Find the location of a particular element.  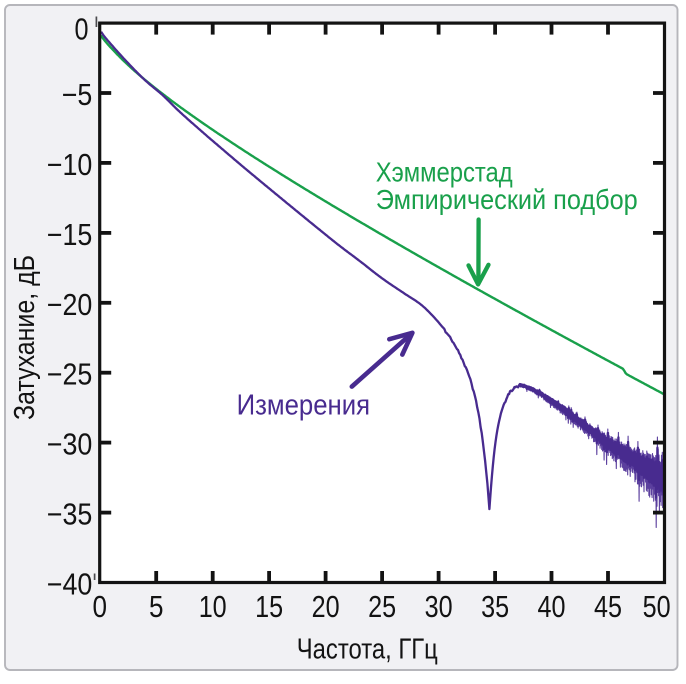

svg-text: 5 is located at coordinates (156, 607).